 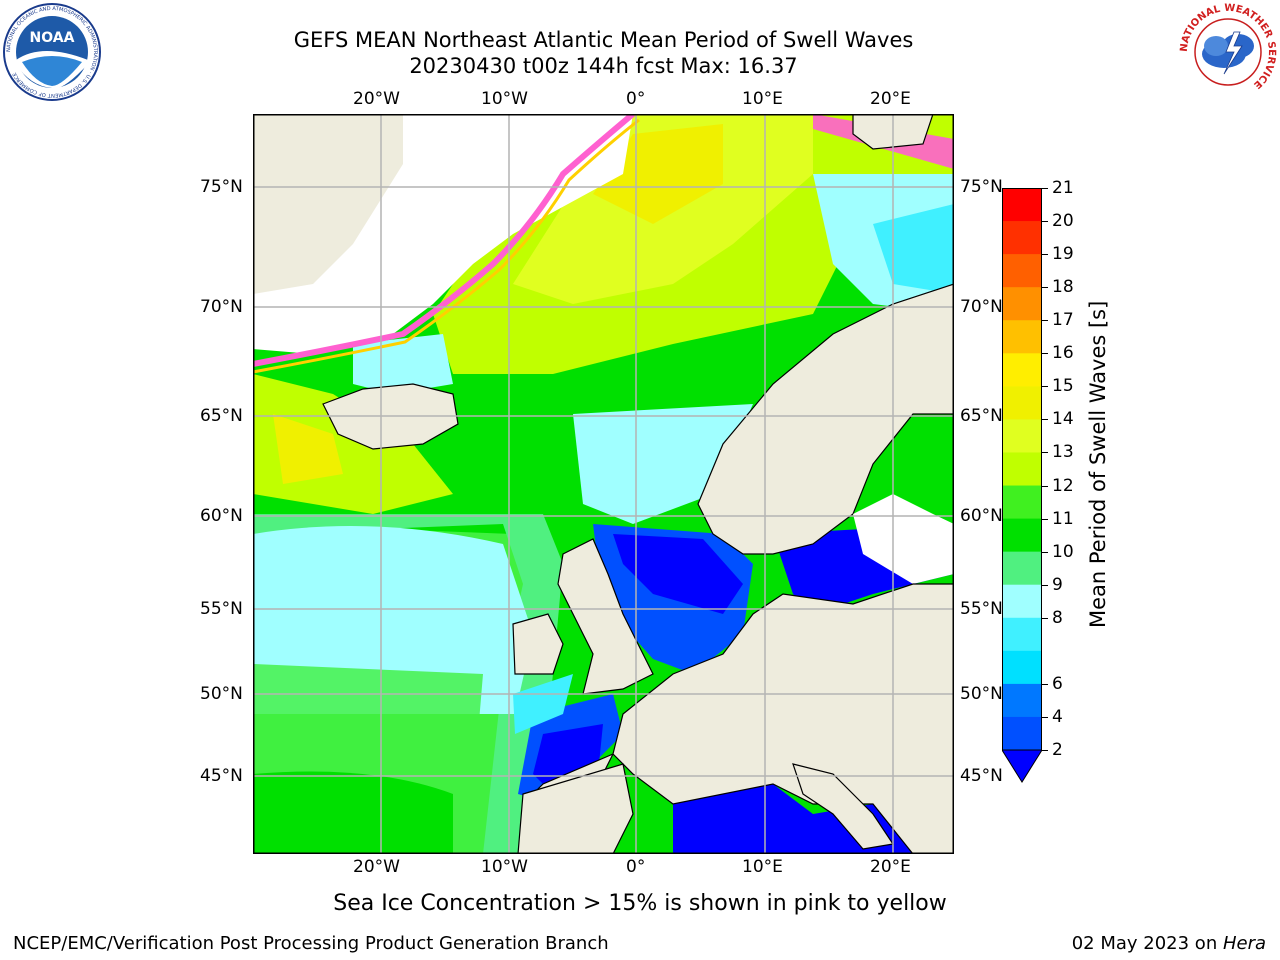 I want to click on greenland-land, so click(x=328, y=204).